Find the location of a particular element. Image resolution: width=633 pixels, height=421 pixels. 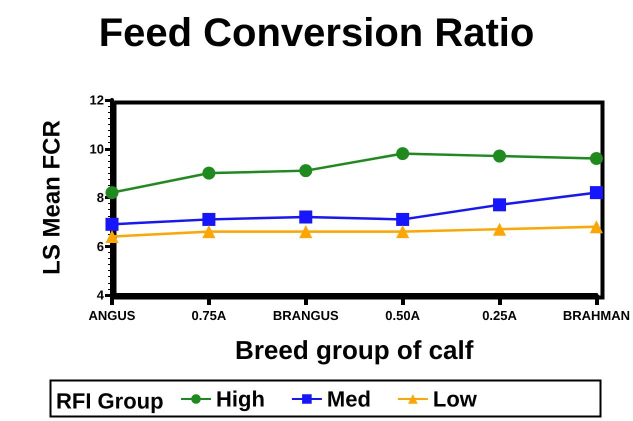

y-axis-title: LS Mean FCR is located at coordinates (52, 197).